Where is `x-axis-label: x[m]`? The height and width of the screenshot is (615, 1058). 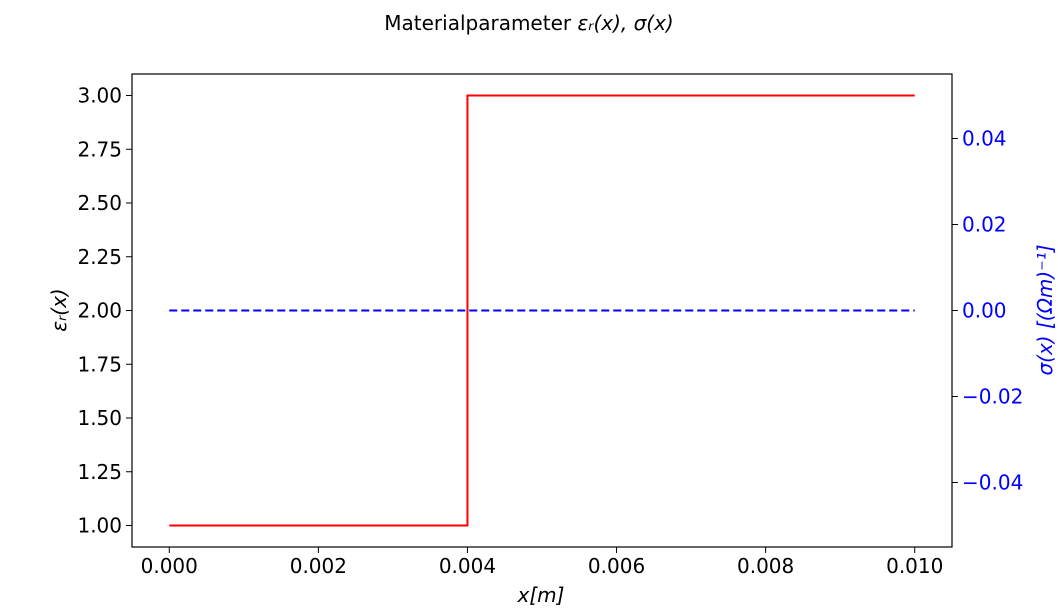 x-axis-label: x[m] is located at coordinates (541, 595).